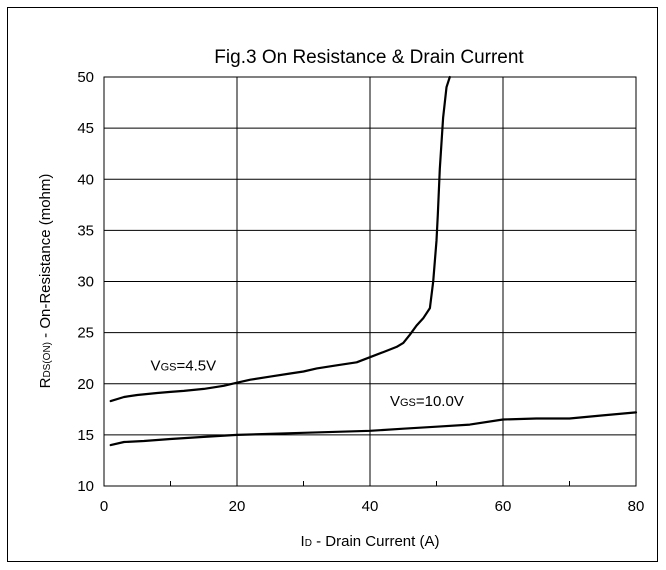 This screenshot has width=666, height=570. I want to click on x-axis-label: ID - Drain Current (A), so click(370, 541).